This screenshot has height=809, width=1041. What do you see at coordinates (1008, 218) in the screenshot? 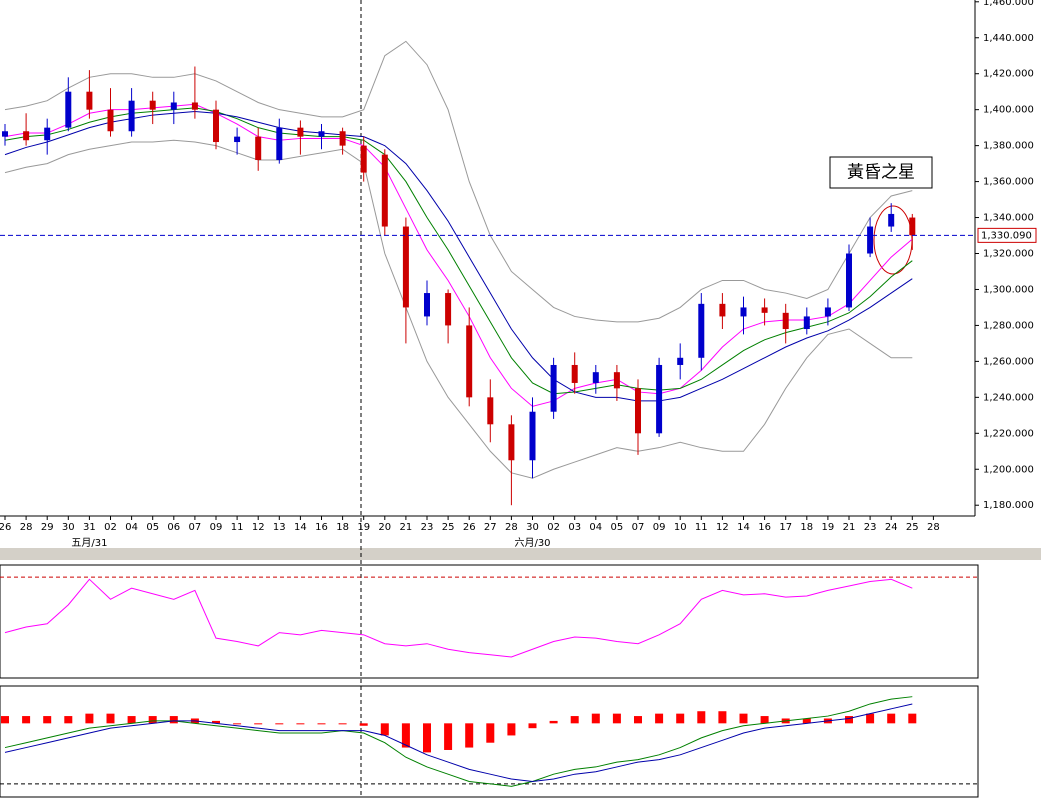
I see `y-tick-label: 1,340.000` at bounding box center [1008, 218].